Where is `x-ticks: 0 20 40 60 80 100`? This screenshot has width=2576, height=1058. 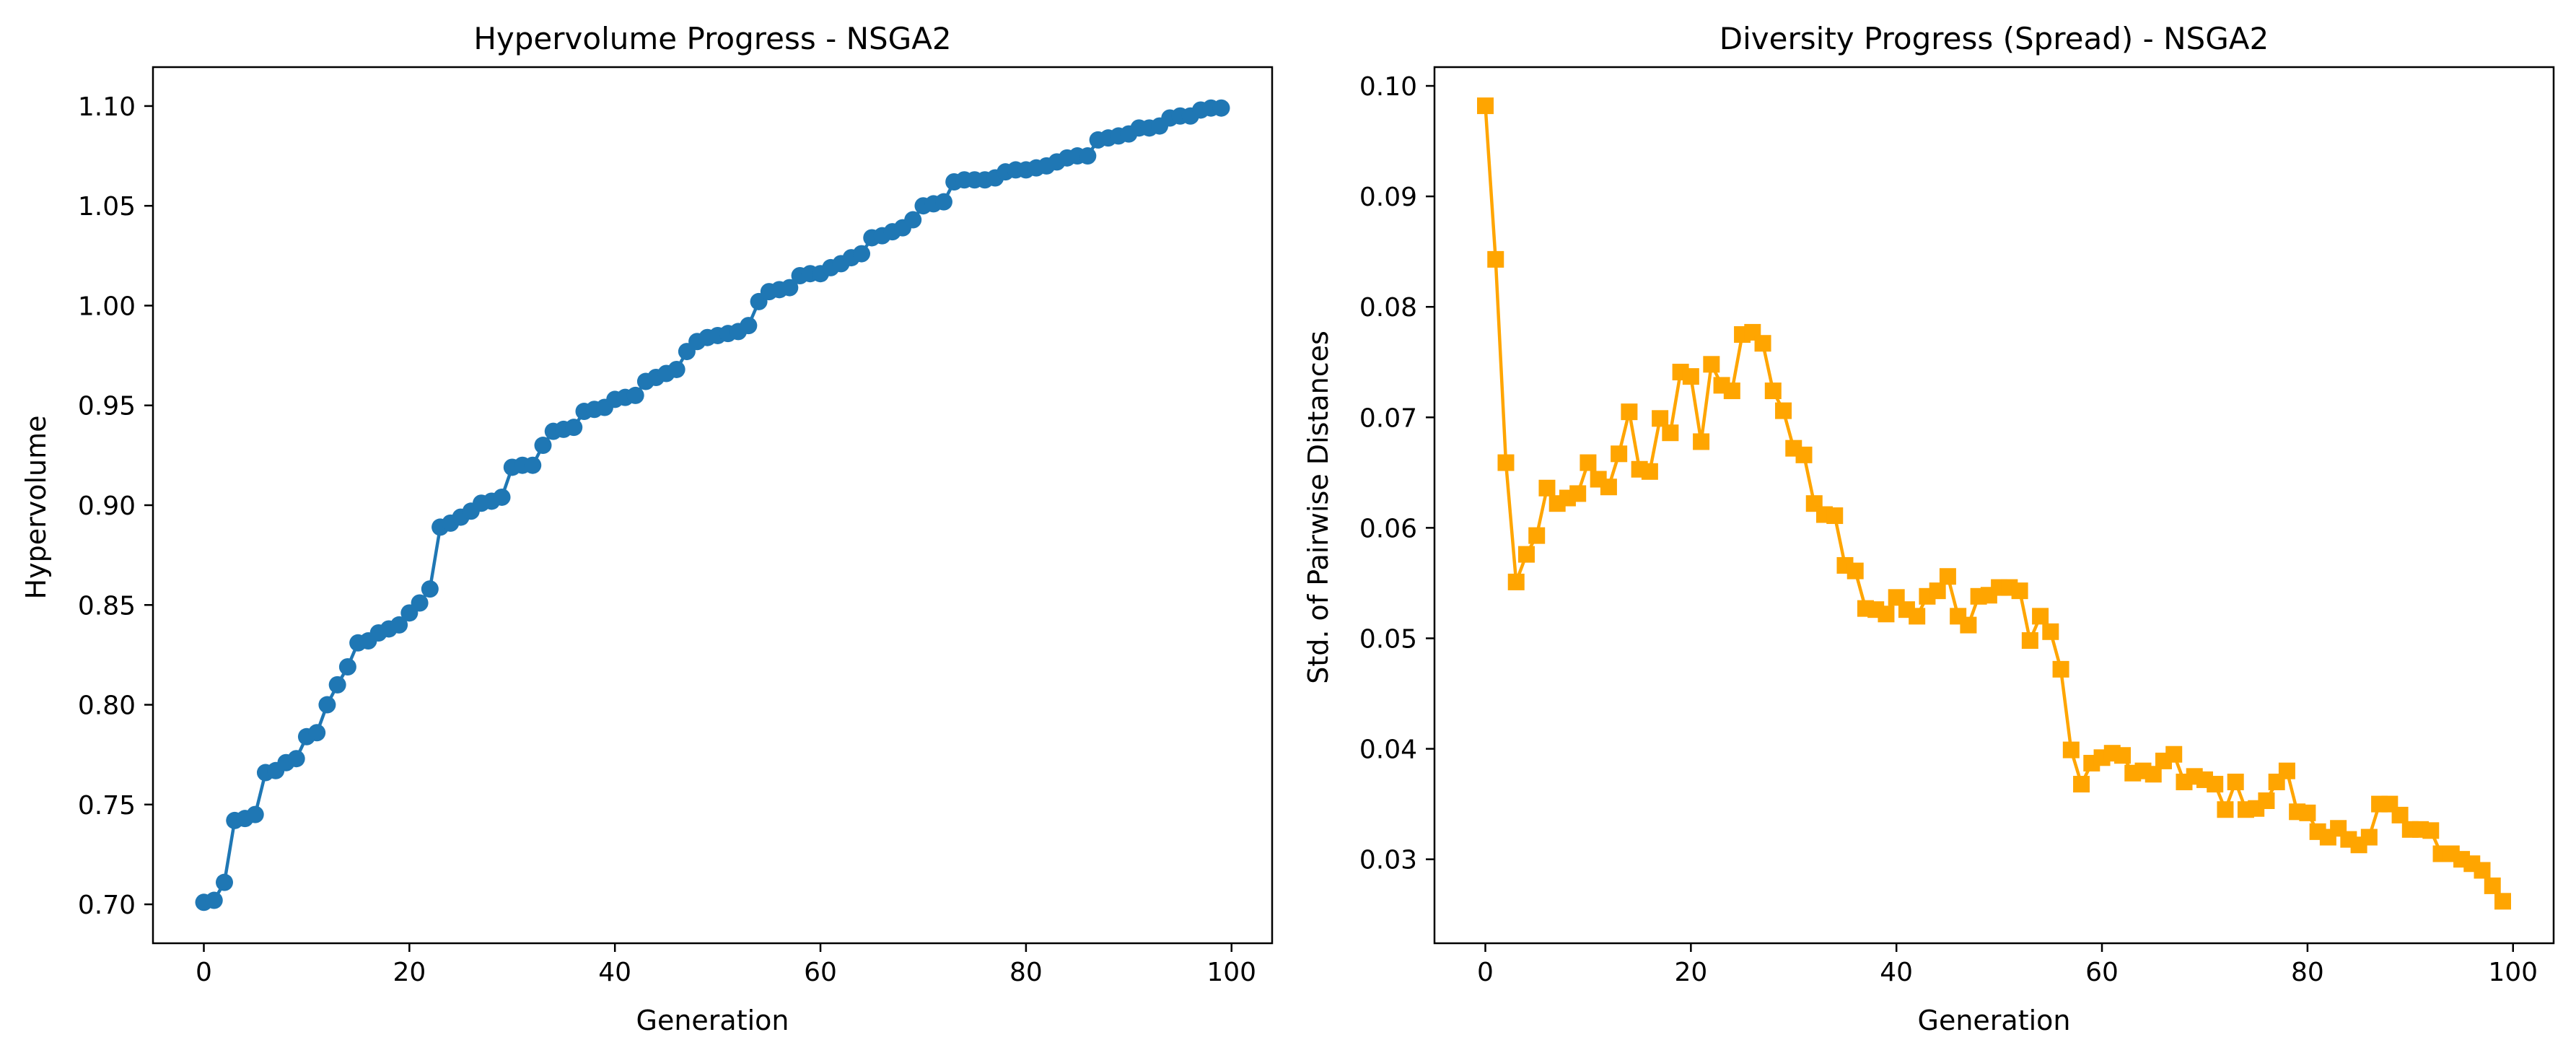 x-ticks: 0 20 40 60 80 100 is located at coordinates (2007, 965).